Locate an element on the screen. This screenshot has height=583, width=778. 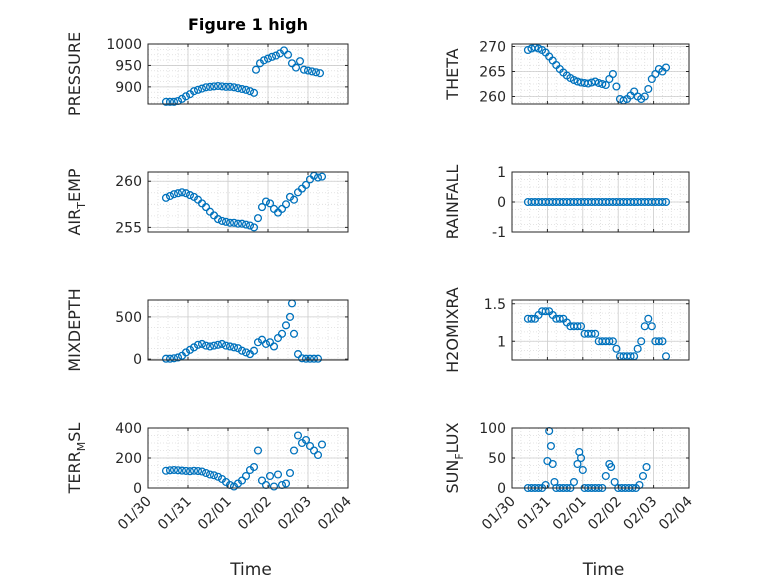
y-axis-label: THETA is located at coordinates (452, 74).